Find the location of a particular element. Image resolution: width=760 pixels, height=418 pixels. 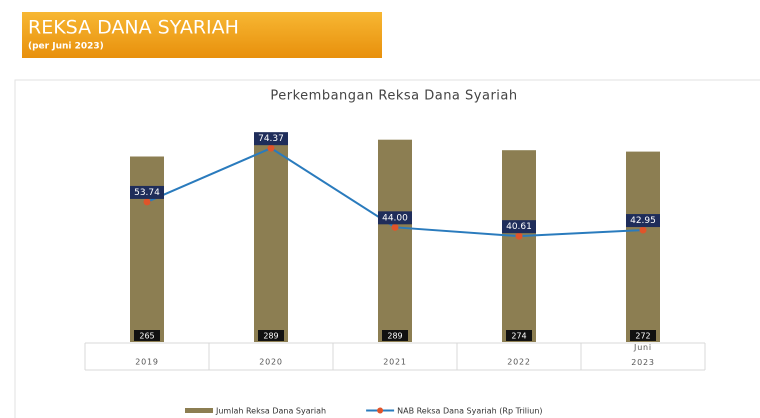

banner-title: REKSA DANA SYARIAH is located at coordinates (133, 28).